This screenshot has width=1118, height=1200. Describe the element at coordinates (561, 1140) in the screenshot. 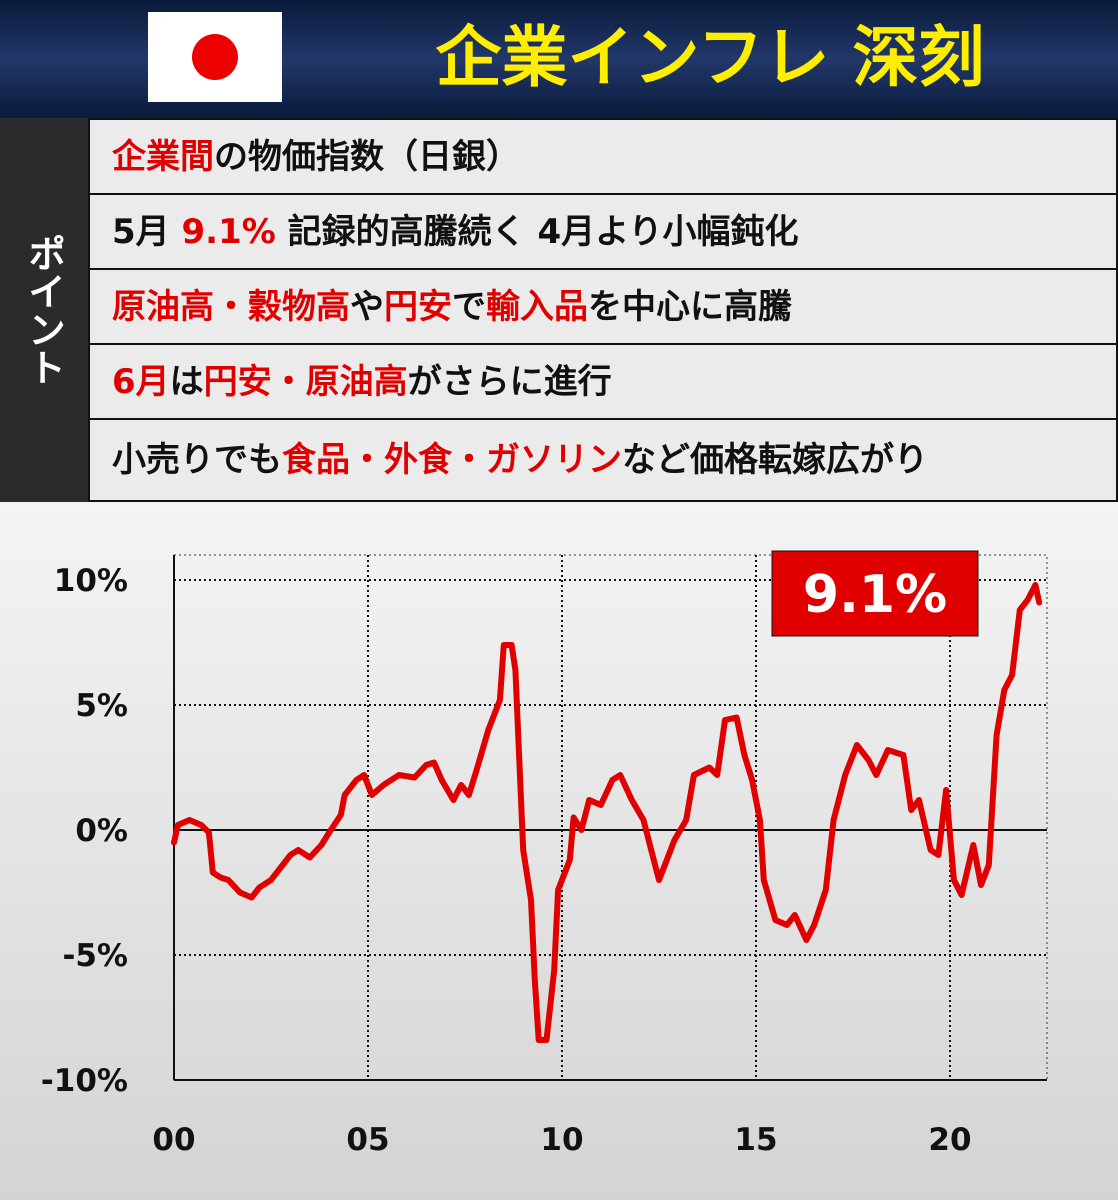

I see `x-tick-label: 10` at that location.